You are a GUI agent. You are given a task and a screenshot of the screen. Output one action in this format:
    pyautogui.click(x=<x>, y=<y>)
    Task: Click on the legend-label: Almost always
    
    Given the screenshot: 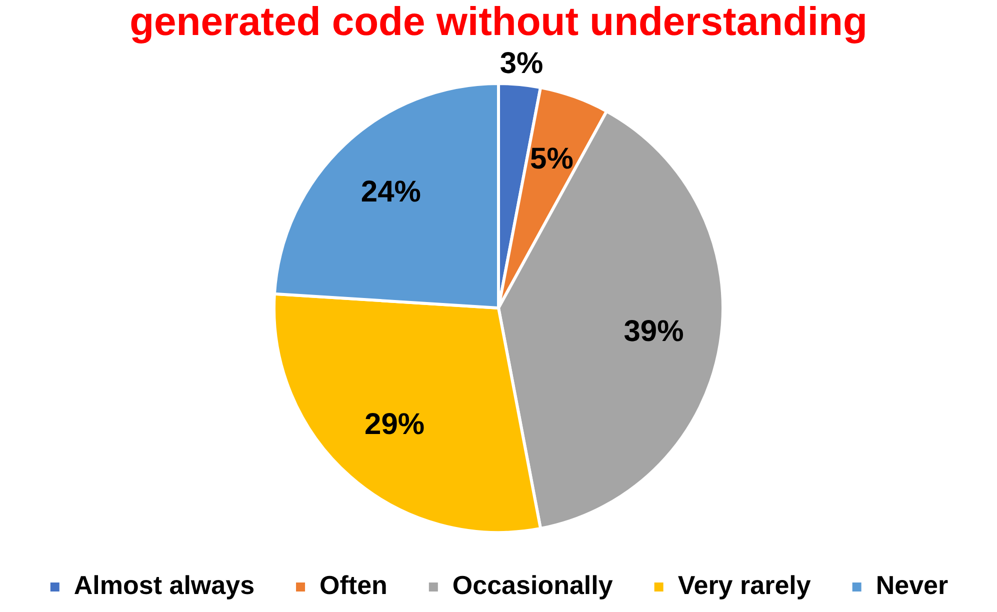 What is the action you would take?
    pyautogui.click(x=164, y=585)
    